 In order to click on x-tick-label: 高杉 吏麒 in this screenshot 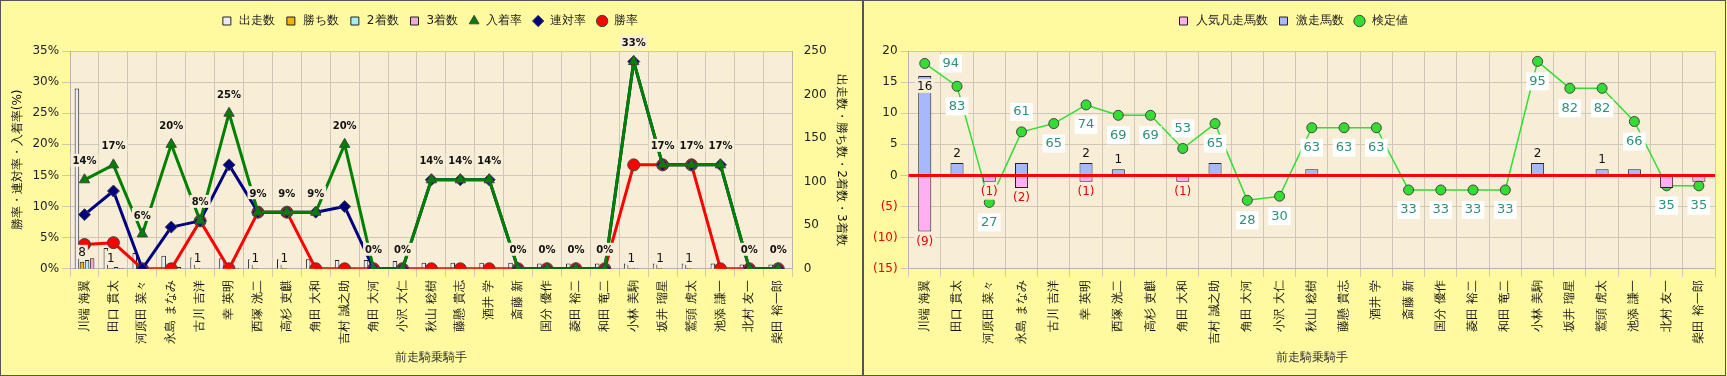, I will do `click(285, 305)`.